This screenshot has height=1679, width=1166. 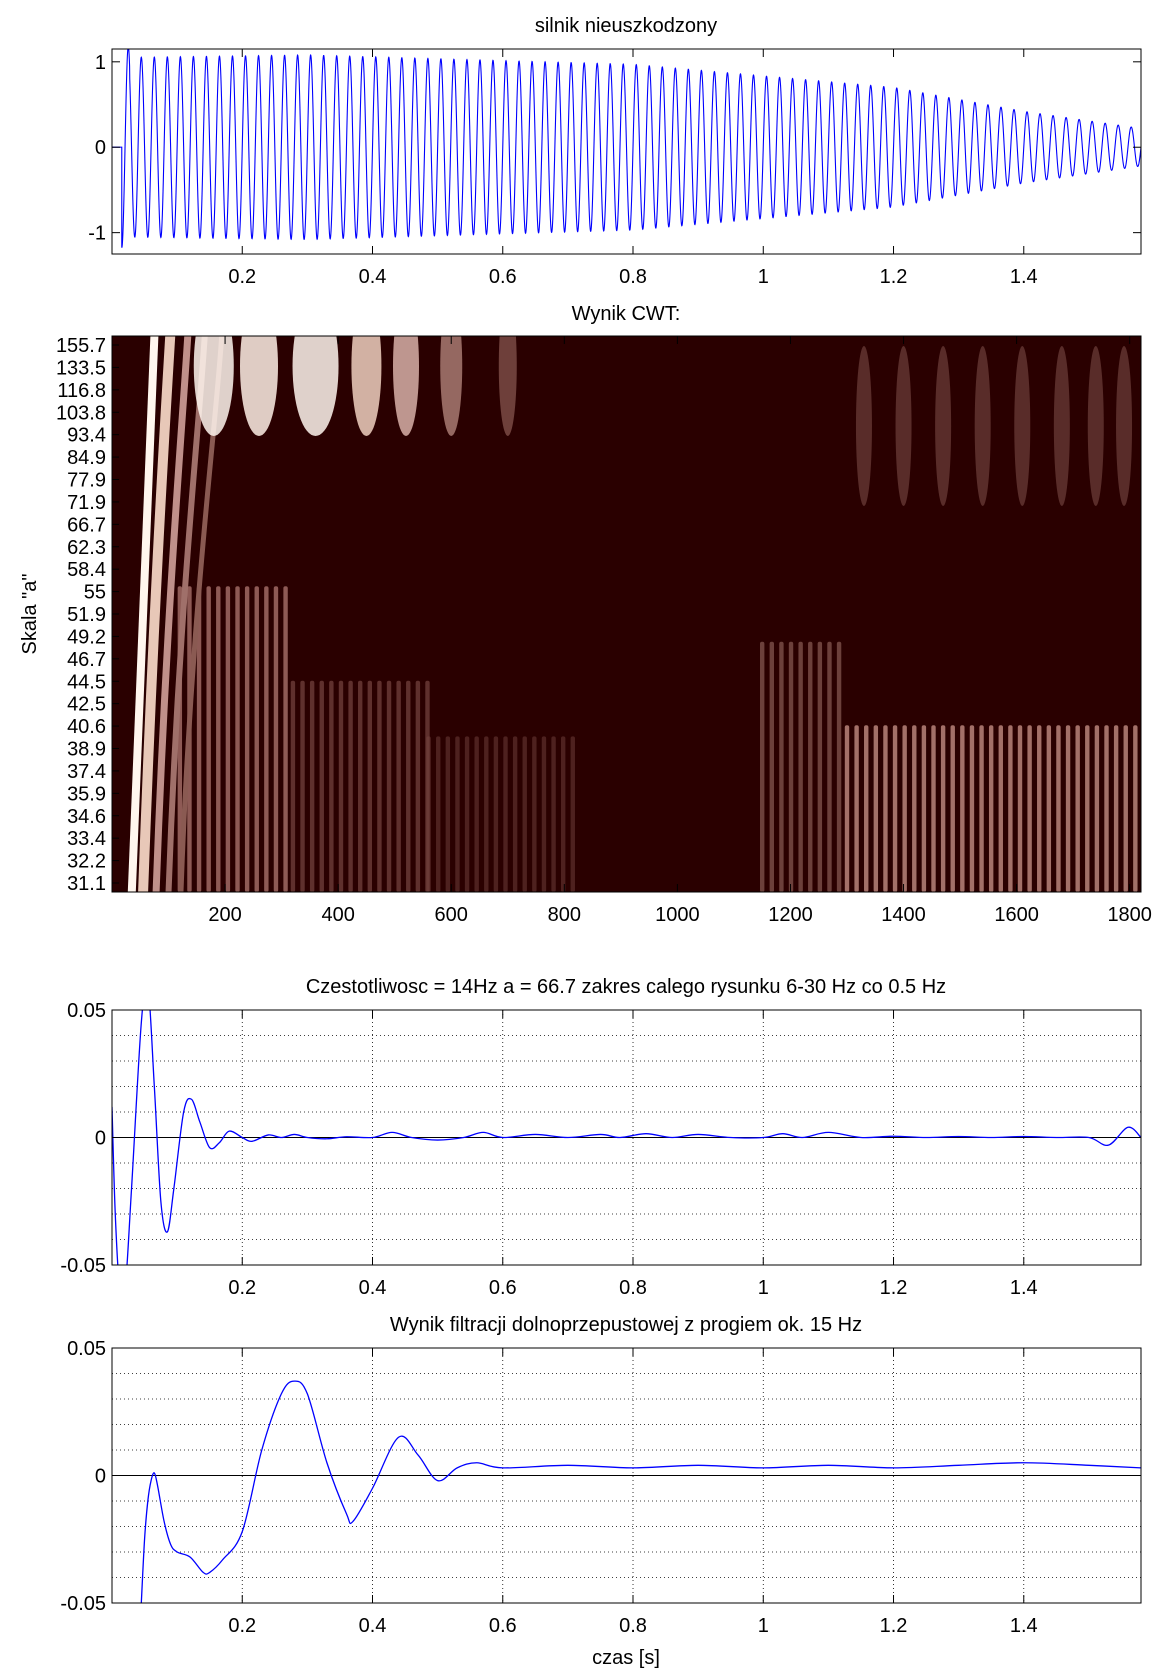 I want to click on x-tick-label: 1600, so click(x=1016, y=915).